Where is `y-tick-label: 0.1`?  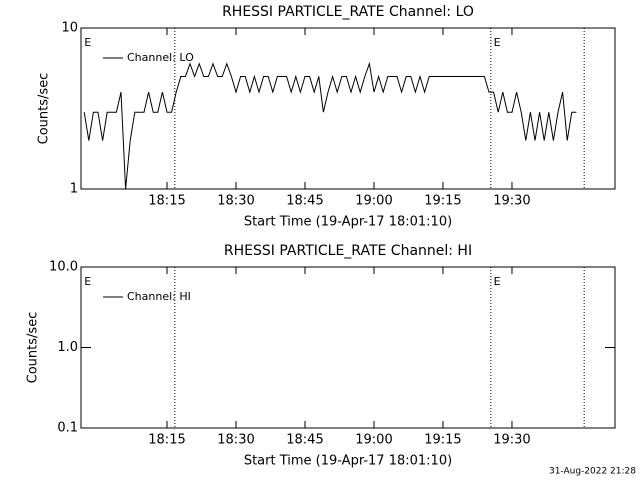
y-tick-label: 0.1 is located at coordinates (67, 428).